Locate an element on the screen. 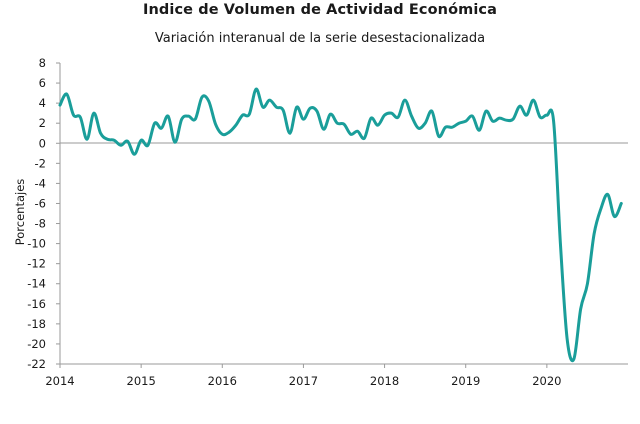 The image size is (640, 424). y-tick-label: 6 is located at coordinates (42, 83).